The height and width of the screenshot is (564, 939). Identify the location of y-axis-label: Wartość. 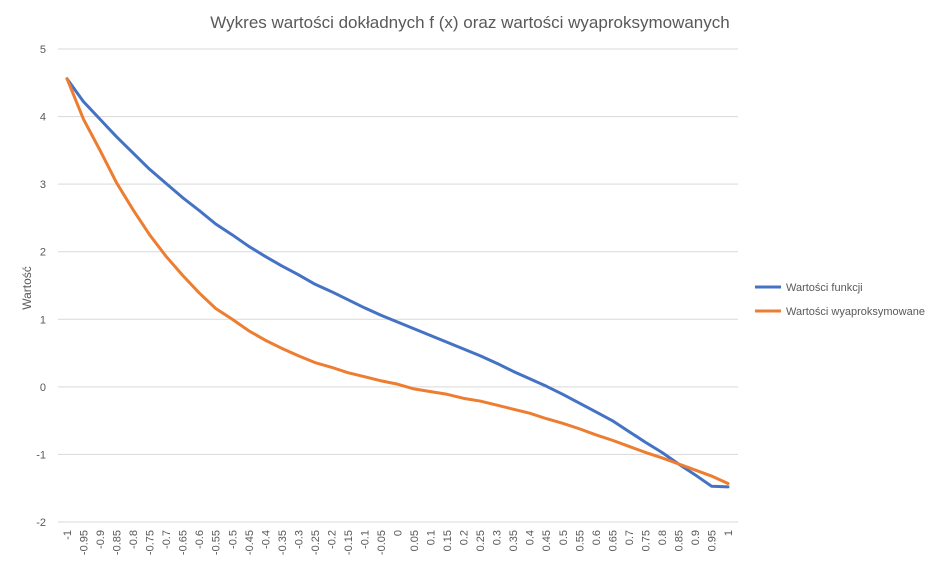
(27, 288).